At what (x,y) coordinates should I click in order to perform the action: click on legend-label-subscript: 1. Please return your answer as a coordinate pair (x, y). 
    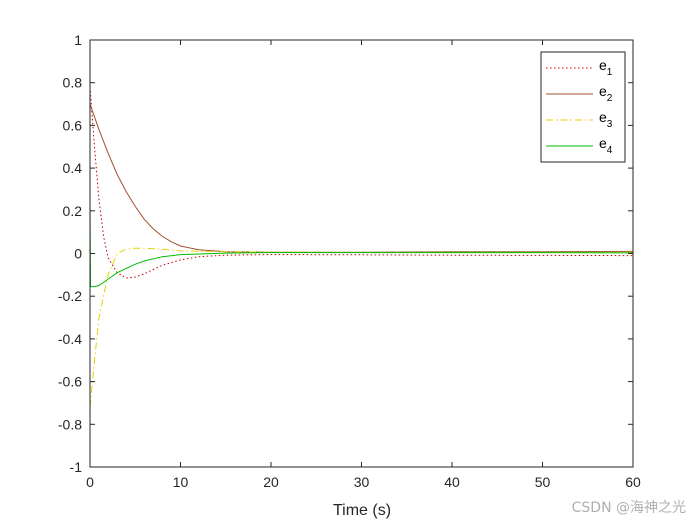
    Looking at the image, I should click on (610, 72).